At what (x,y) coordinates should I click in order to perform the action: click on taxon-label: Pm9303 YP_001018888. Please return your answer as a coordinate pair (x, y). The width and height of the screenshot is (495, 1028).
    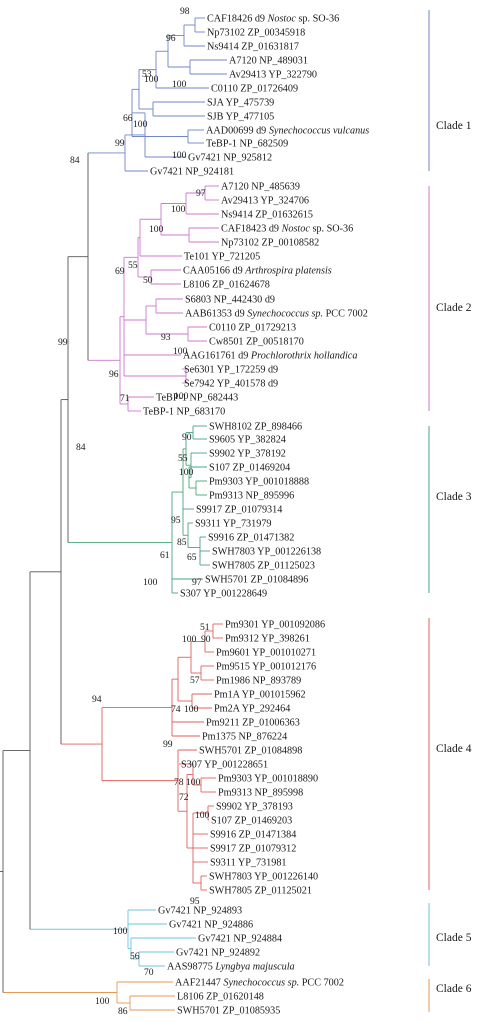
    Looking at the image, I should click on (259, 482).